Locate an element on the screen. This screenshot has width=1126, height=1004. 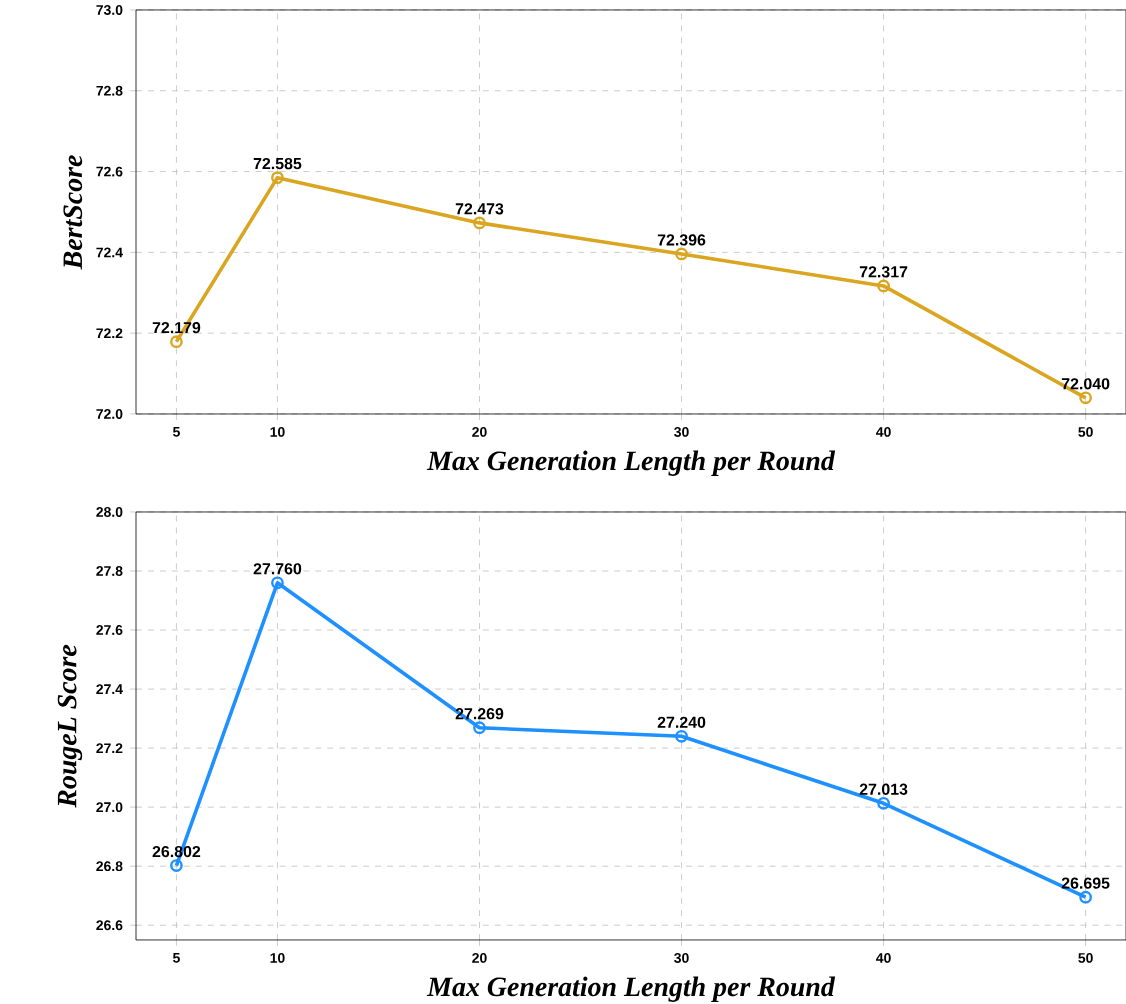
y-axis-title: BertScore is located at coordinates (73, 212).